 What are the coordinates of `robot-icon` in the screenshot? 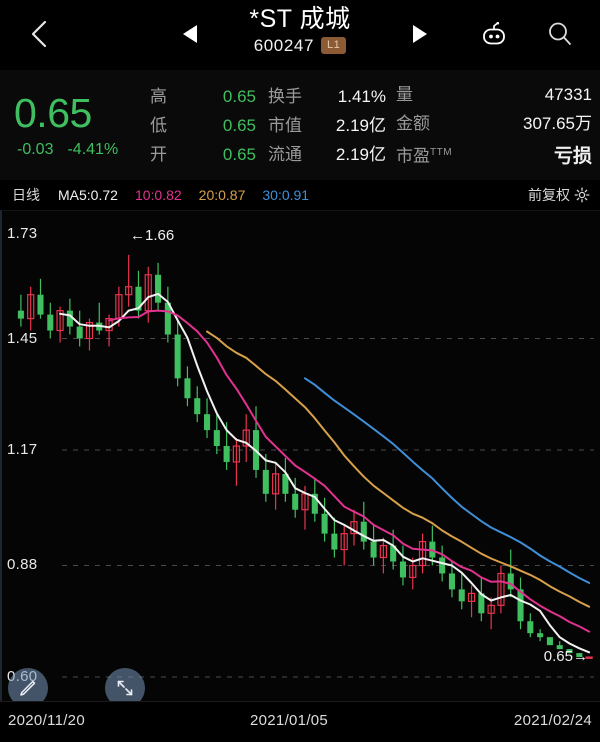 It's located at (494, 33).